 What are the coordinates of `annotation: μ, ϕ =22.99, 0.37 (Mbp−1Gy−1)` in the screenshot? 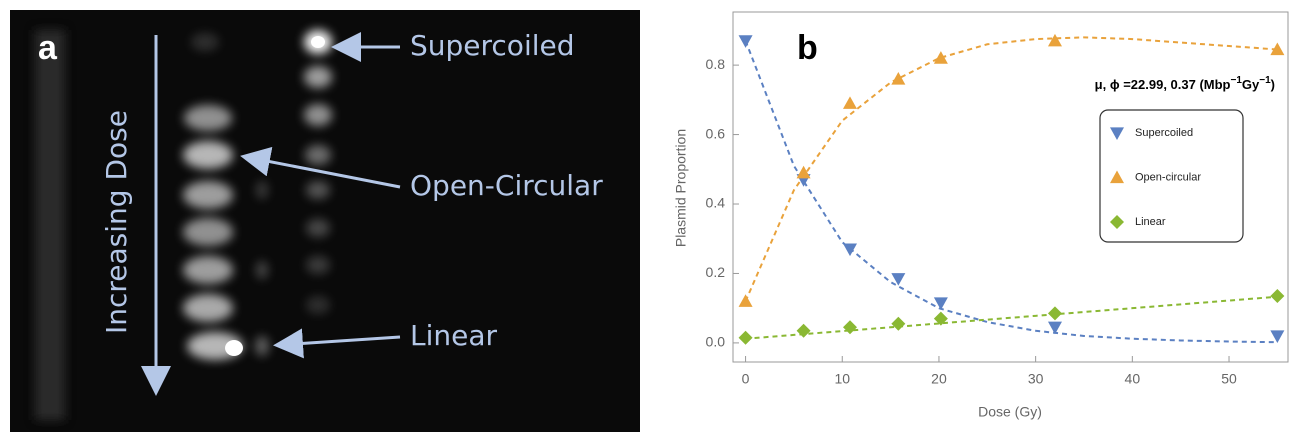 It's located at (1185, 84).